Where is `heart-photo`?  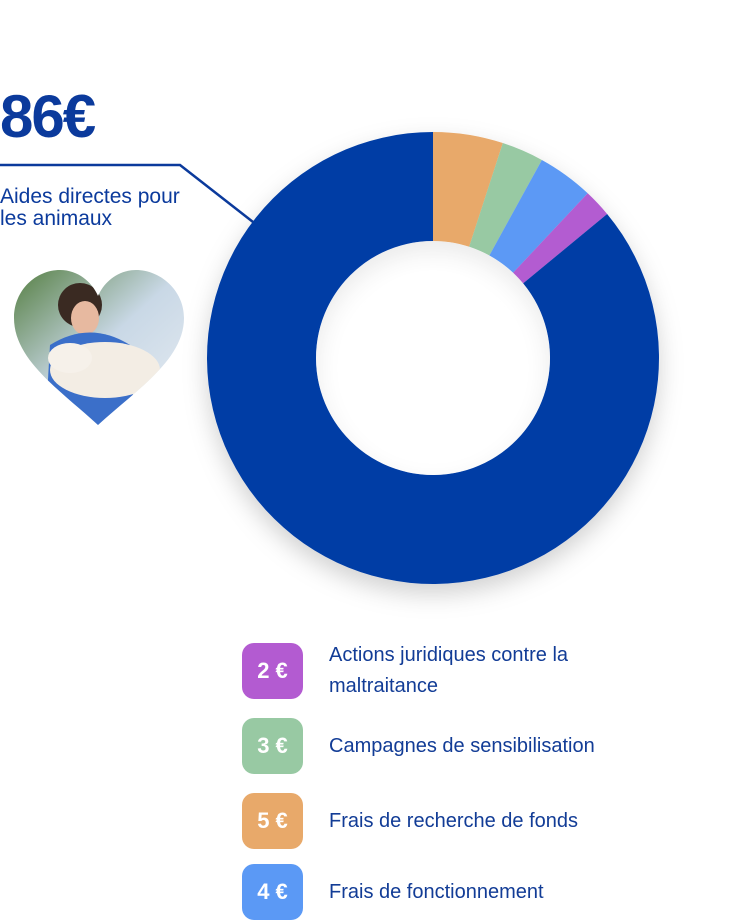 heart-photo is located at coordinates (99, 347).